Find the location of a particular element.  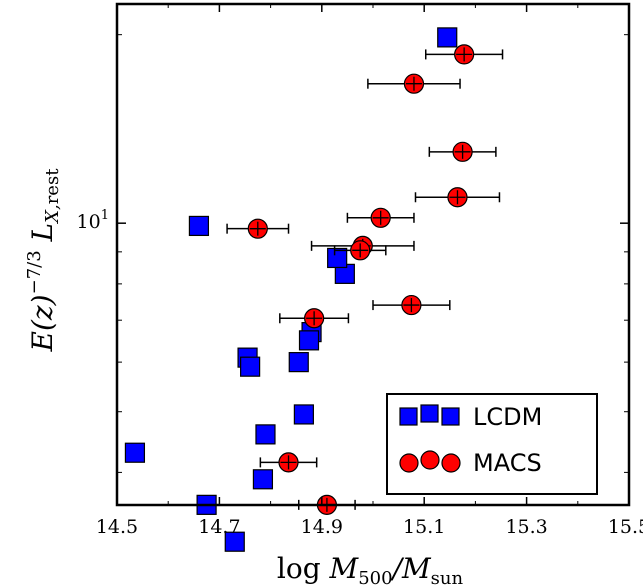

x-axis-label: log M500/Msun is located at coordinates (370, 569).